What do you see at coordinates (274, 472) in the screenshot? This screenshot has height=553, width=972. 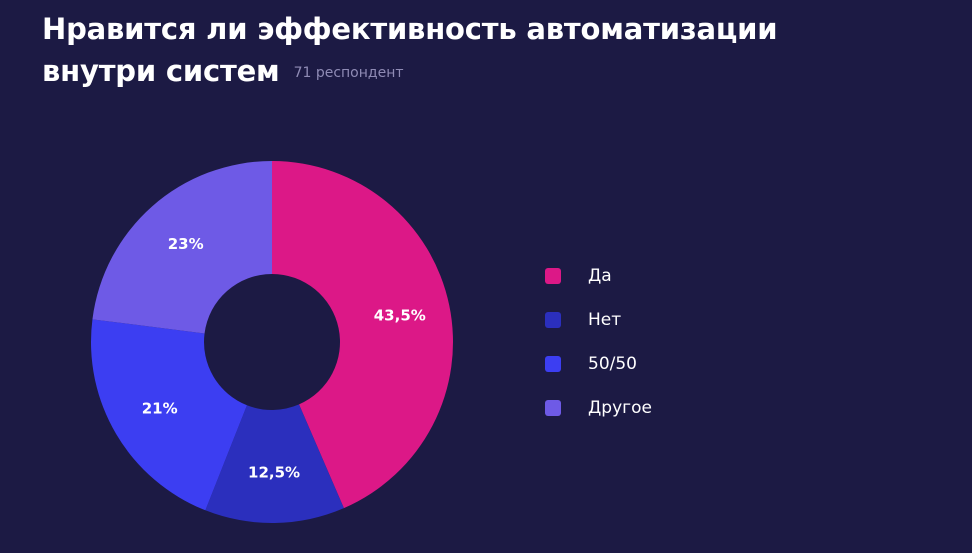 I see `slice-value-label-net: 12,5%` at bounding box center [274, 472].